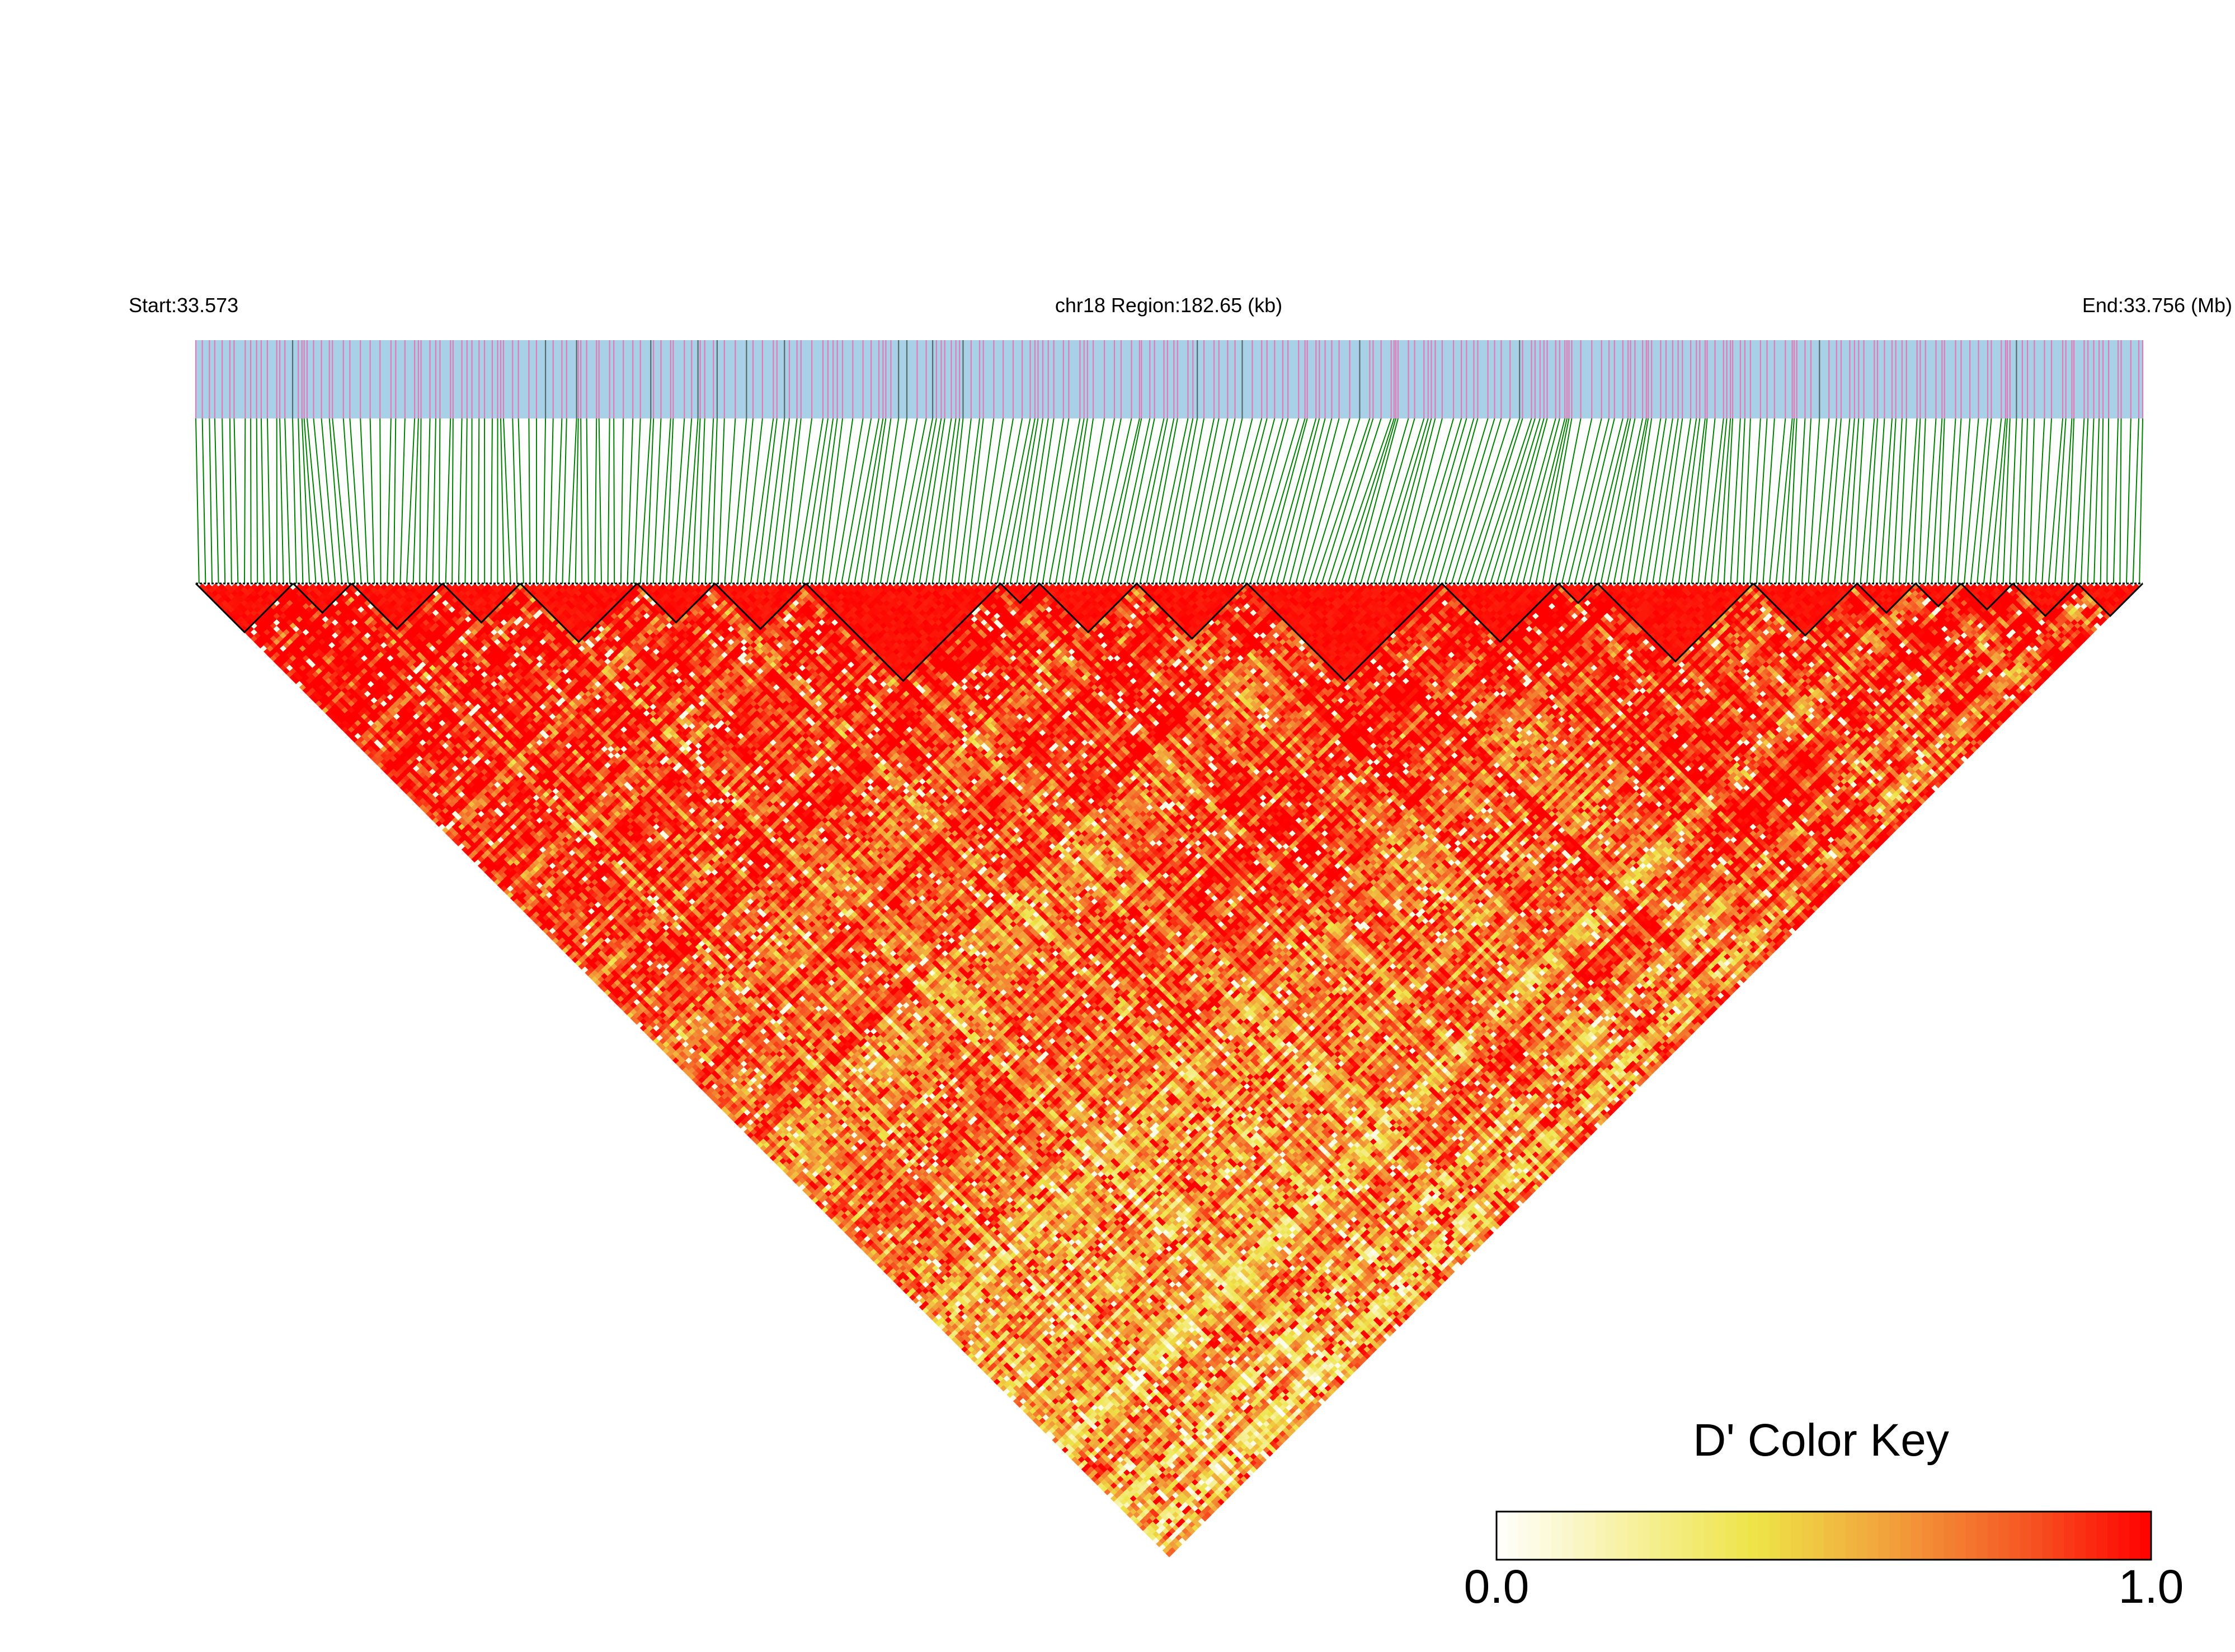 The width and height of the screenshot is (2235, 1652). Describe the element at coordinates (1169, 501) in the screenshot. I see `snp-connector-lines` at that location.